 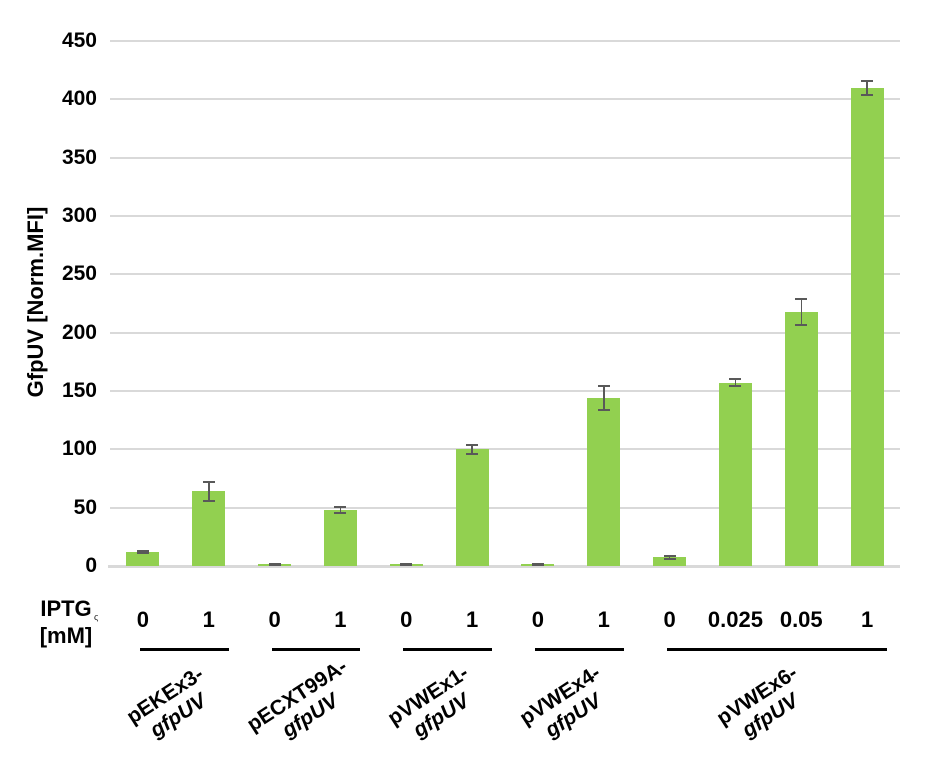 I want to click on iptg-value-label-8: 0, so click(x=669, y=619).